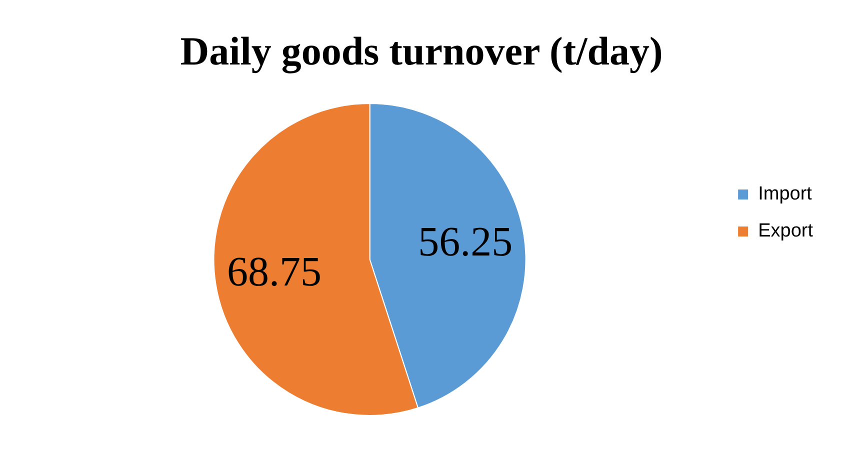  Describe the element at coordinates (785, 194) in the screenshot. I see `legend-label: Import` at that location.